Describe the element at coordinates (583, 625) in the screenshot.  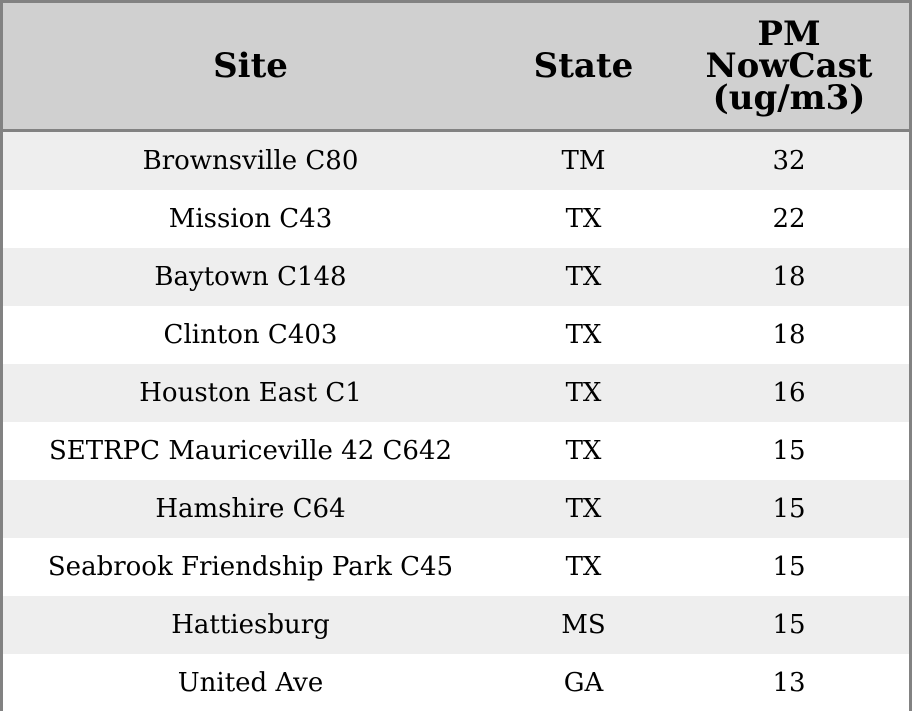
I see `cell-state: MS` at that location.